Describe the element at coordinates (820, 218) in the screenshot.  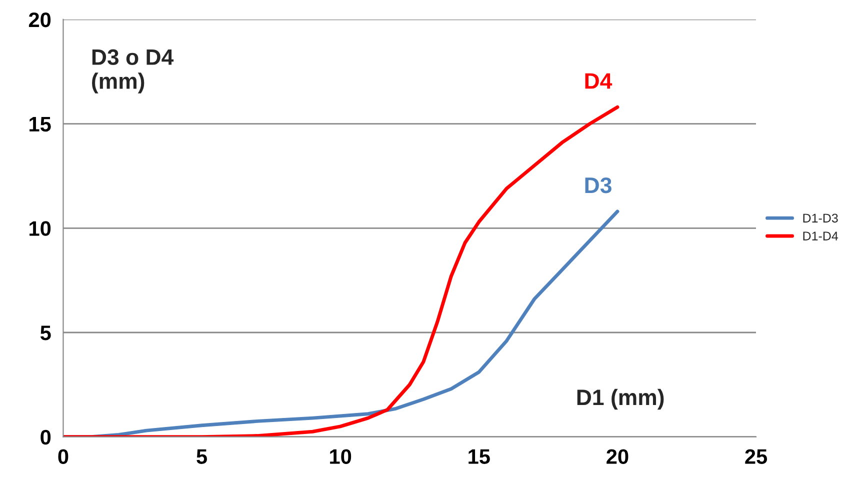
I see `legend-label: D1-D3` at that location.